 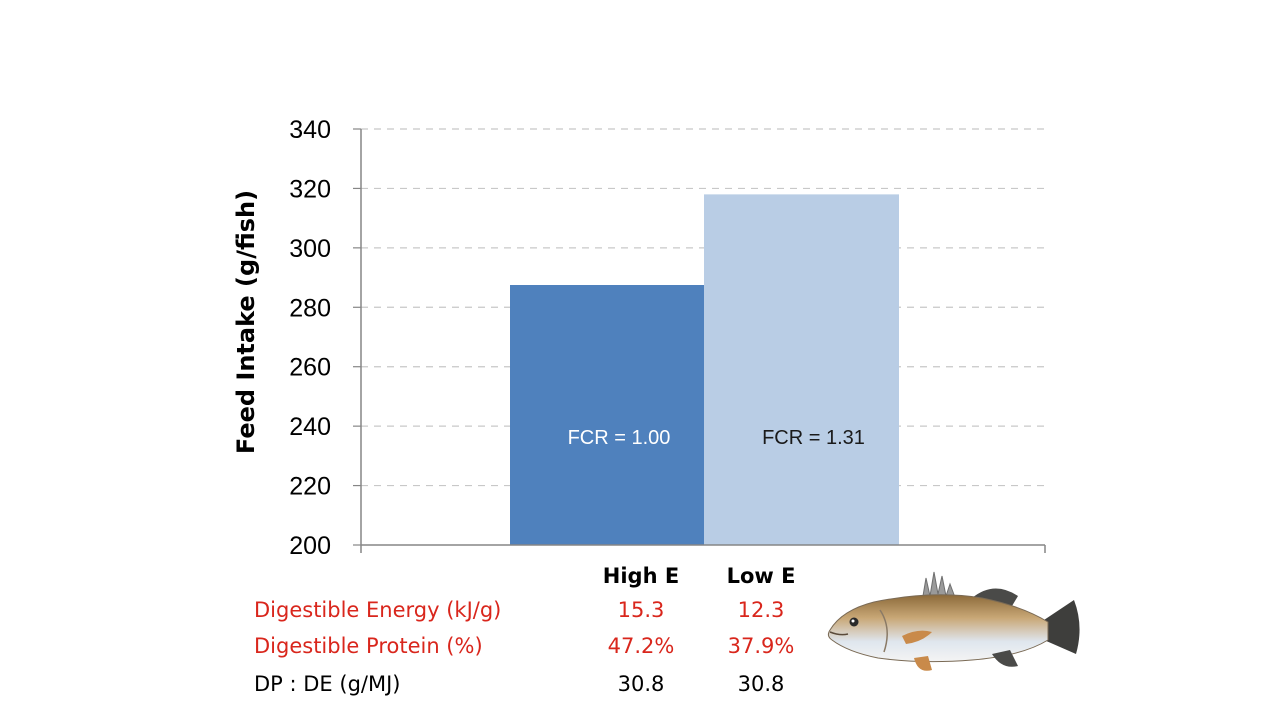 I want to click on cell-digestible-energy-high-e: 15.3, so click(x=641, y=610).